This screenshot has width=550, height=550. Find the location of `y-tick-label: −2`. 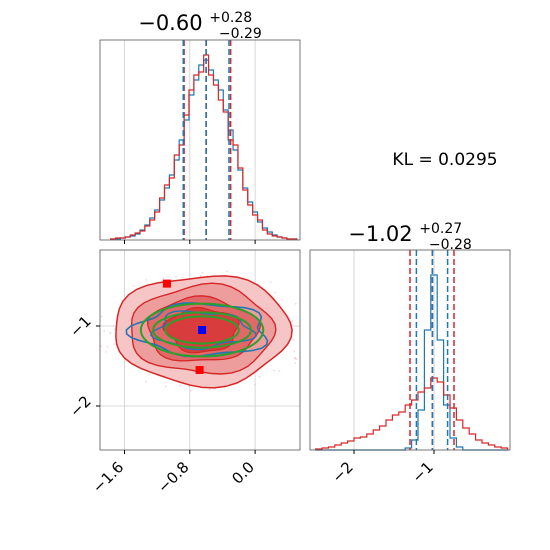

y-tick-label: −2 is located at coordinates (80, 406).